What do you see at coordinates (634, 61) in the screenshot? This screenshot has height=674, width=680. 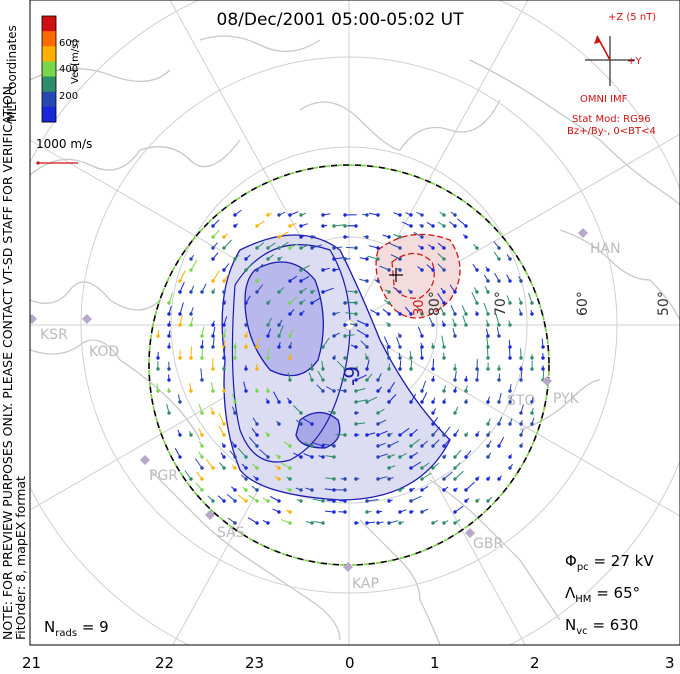 I see `imf-y-label: +Y` at bounding box center [634, 61].